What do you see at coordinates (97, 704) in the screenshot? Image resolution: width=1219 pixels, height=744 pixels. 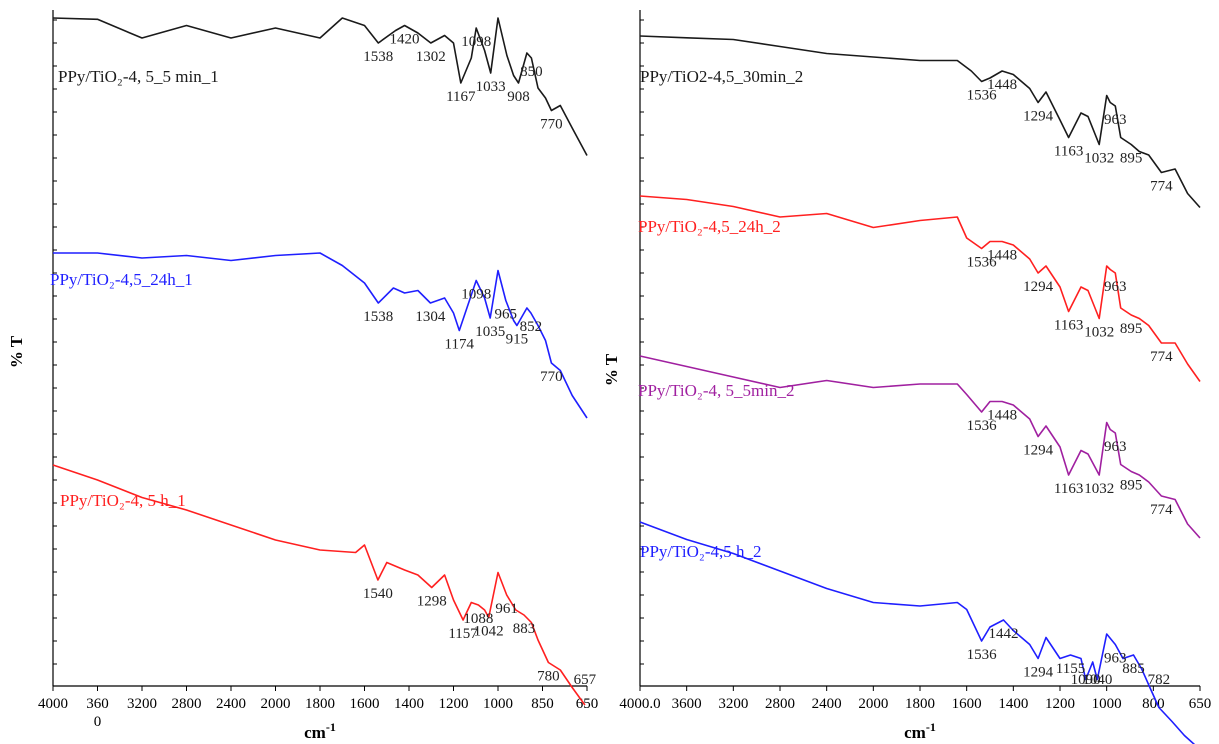 I see `x-tick-label: 360` at bounding box center [97, 704].